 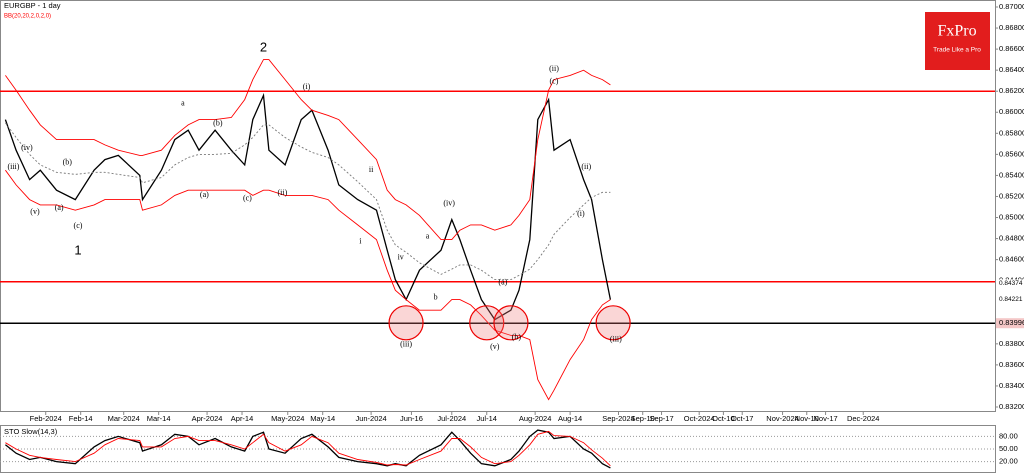 What do you see at coordinates (782, 418) in the screenshot?
I see `x-tick-label: Nov-2024` at bounding box center [782, 418].